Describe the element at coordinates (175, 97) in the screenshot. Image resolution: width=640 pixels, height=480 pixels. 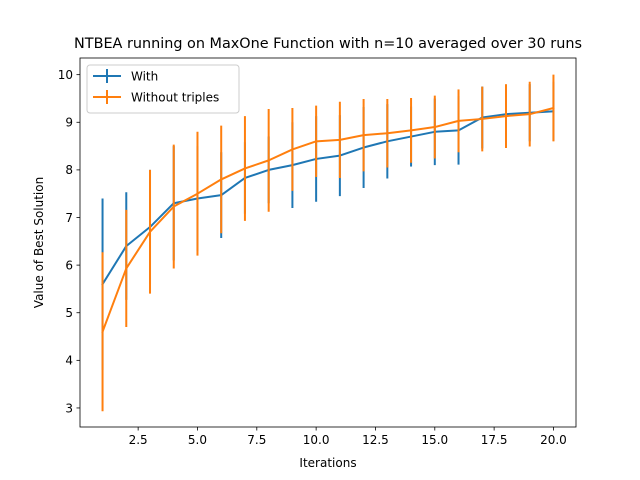
I see `legend-label: Without triples` at that location.